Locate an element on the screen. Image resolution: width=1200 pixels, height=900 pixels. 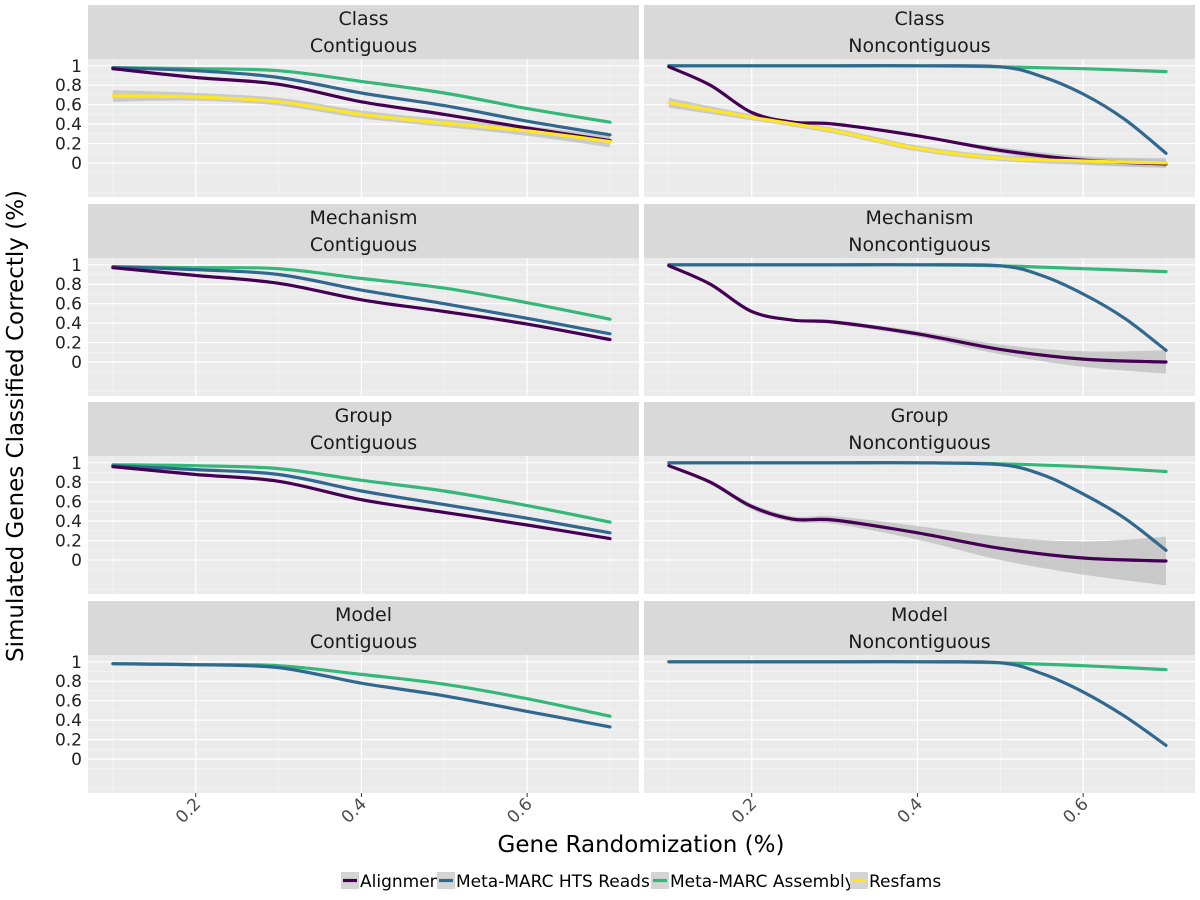
legend-item-meta-marc-assembly: Meta-MARC Assembly is located at coordinates (753, 882).